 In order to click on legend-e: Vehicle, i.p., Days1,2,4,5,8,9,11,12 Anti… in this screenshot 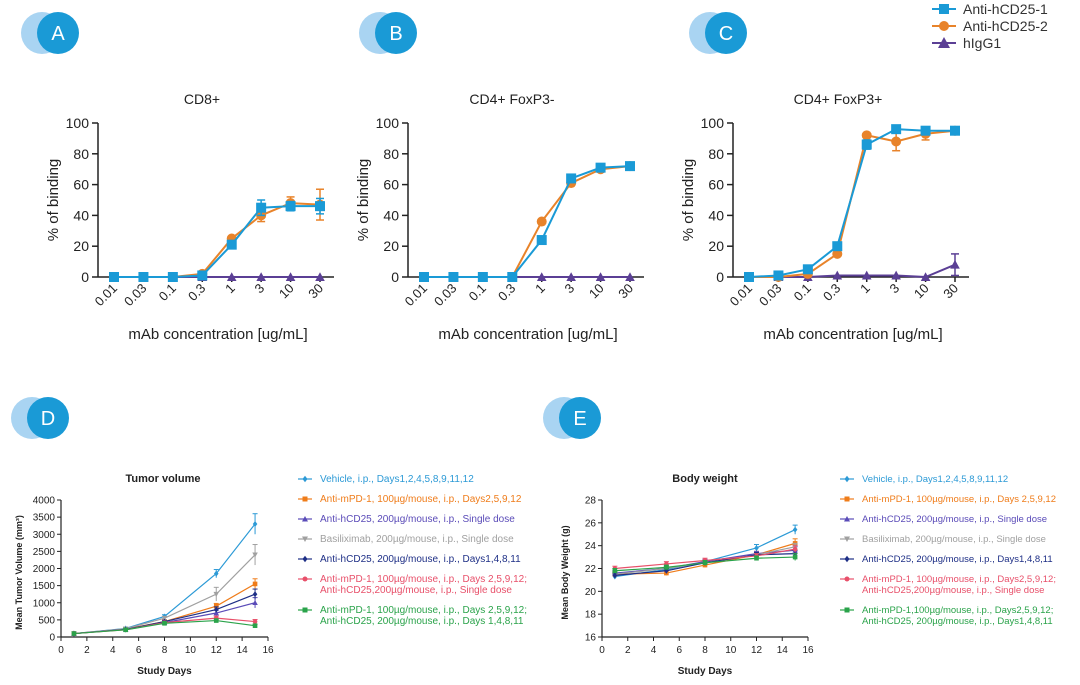, I will do `click(948, 550)`.